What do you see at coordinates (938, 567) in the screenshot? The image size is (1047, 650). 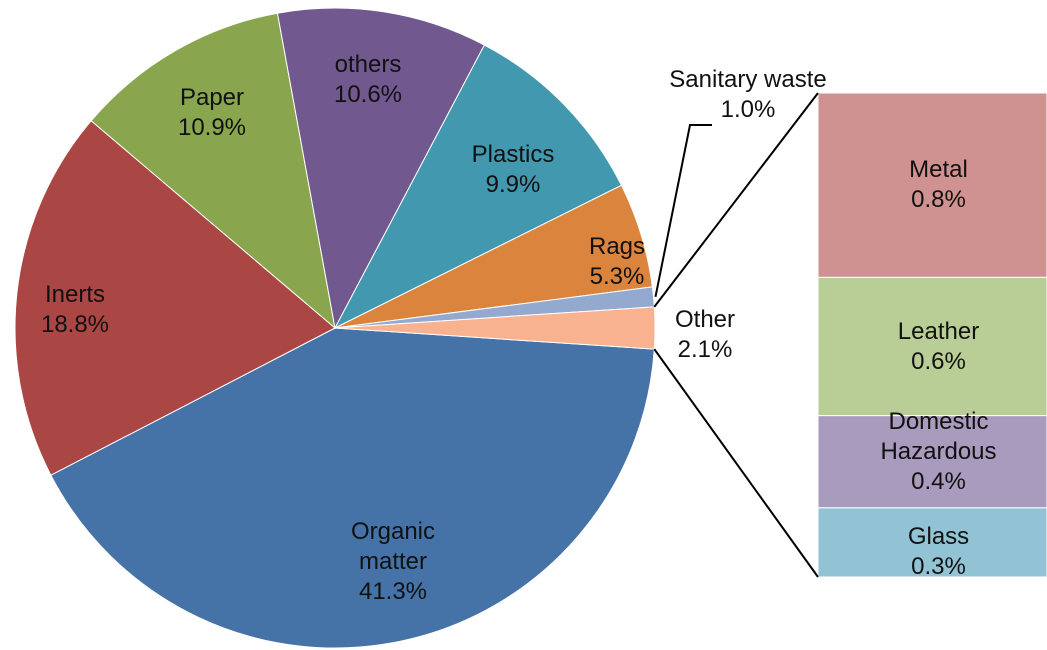 I see `value-label: 0.3%` at bounding box center [938, 567].